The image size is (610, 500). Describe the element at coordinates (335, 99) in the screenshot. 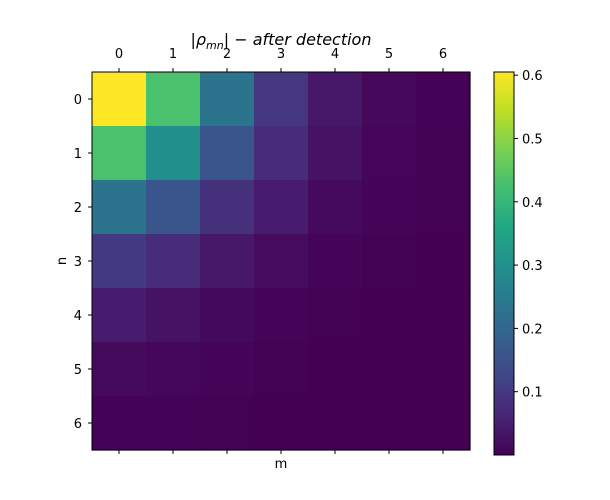

I see `heatmap-cell-r0-c4` at that location.